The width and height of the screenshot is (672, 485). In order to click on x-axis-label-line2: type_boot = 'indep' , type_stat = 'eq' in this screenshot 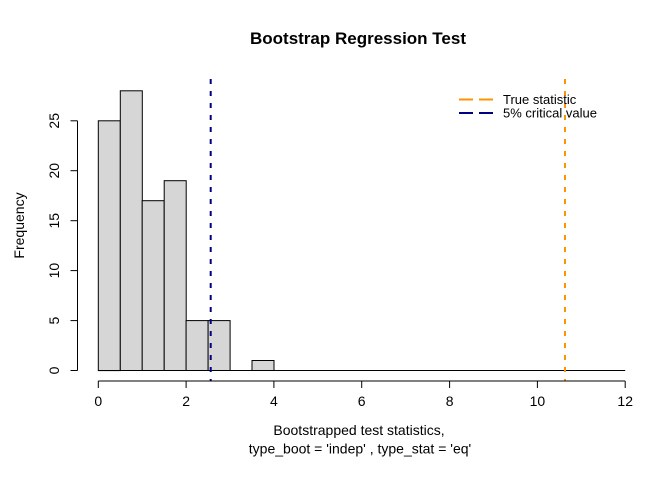, I will do `click(360, 449)`.